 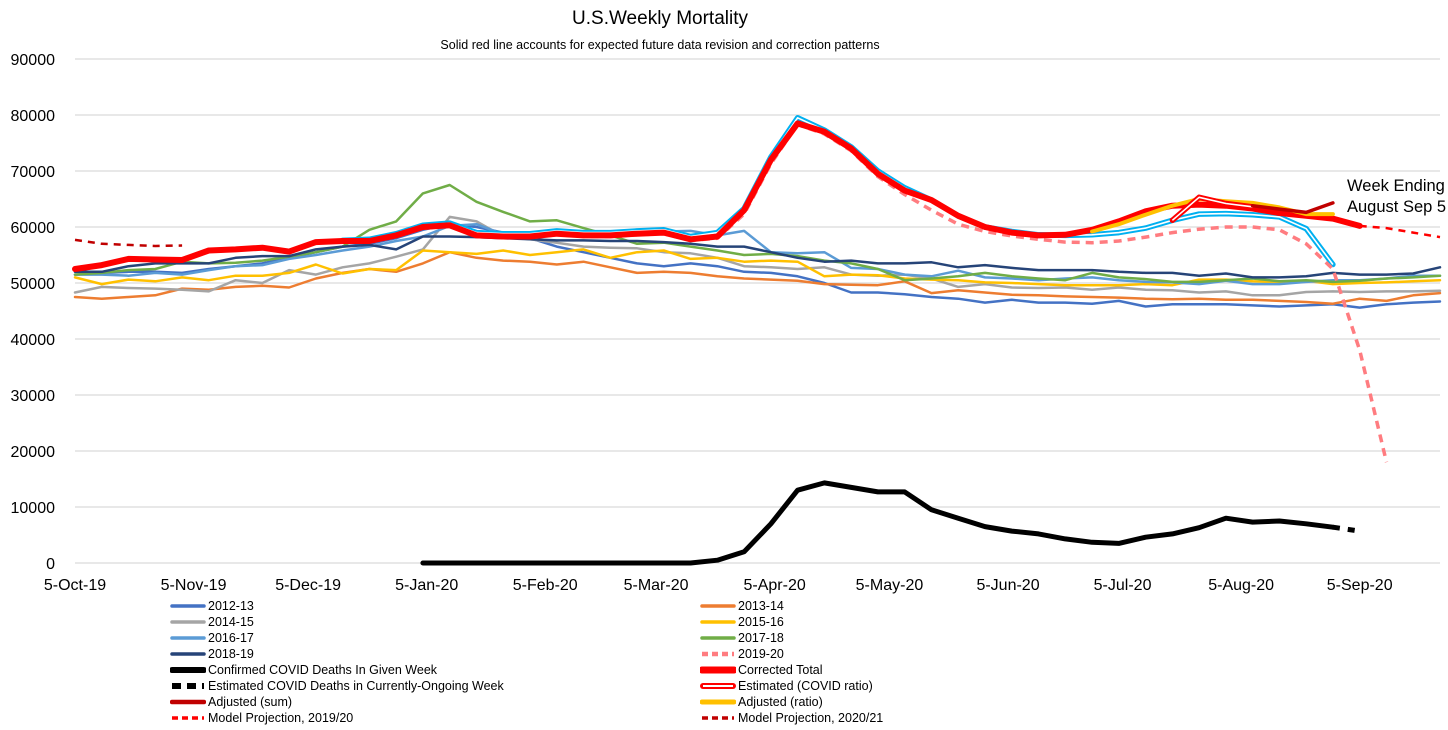 I want to click on legend-label: Model Projection, 2020/21, so click(x=811, y=718).